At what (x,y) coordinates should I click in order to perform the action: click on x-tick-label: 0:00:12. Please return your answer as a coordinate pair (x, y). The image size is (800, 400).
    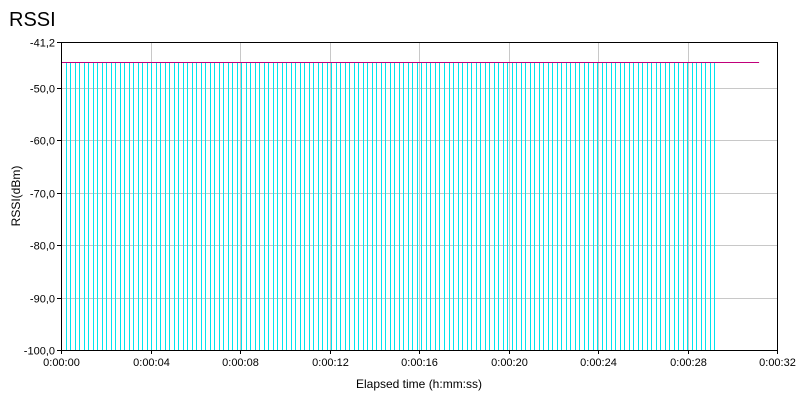
    Looking at the image, I should click on (330, 363).